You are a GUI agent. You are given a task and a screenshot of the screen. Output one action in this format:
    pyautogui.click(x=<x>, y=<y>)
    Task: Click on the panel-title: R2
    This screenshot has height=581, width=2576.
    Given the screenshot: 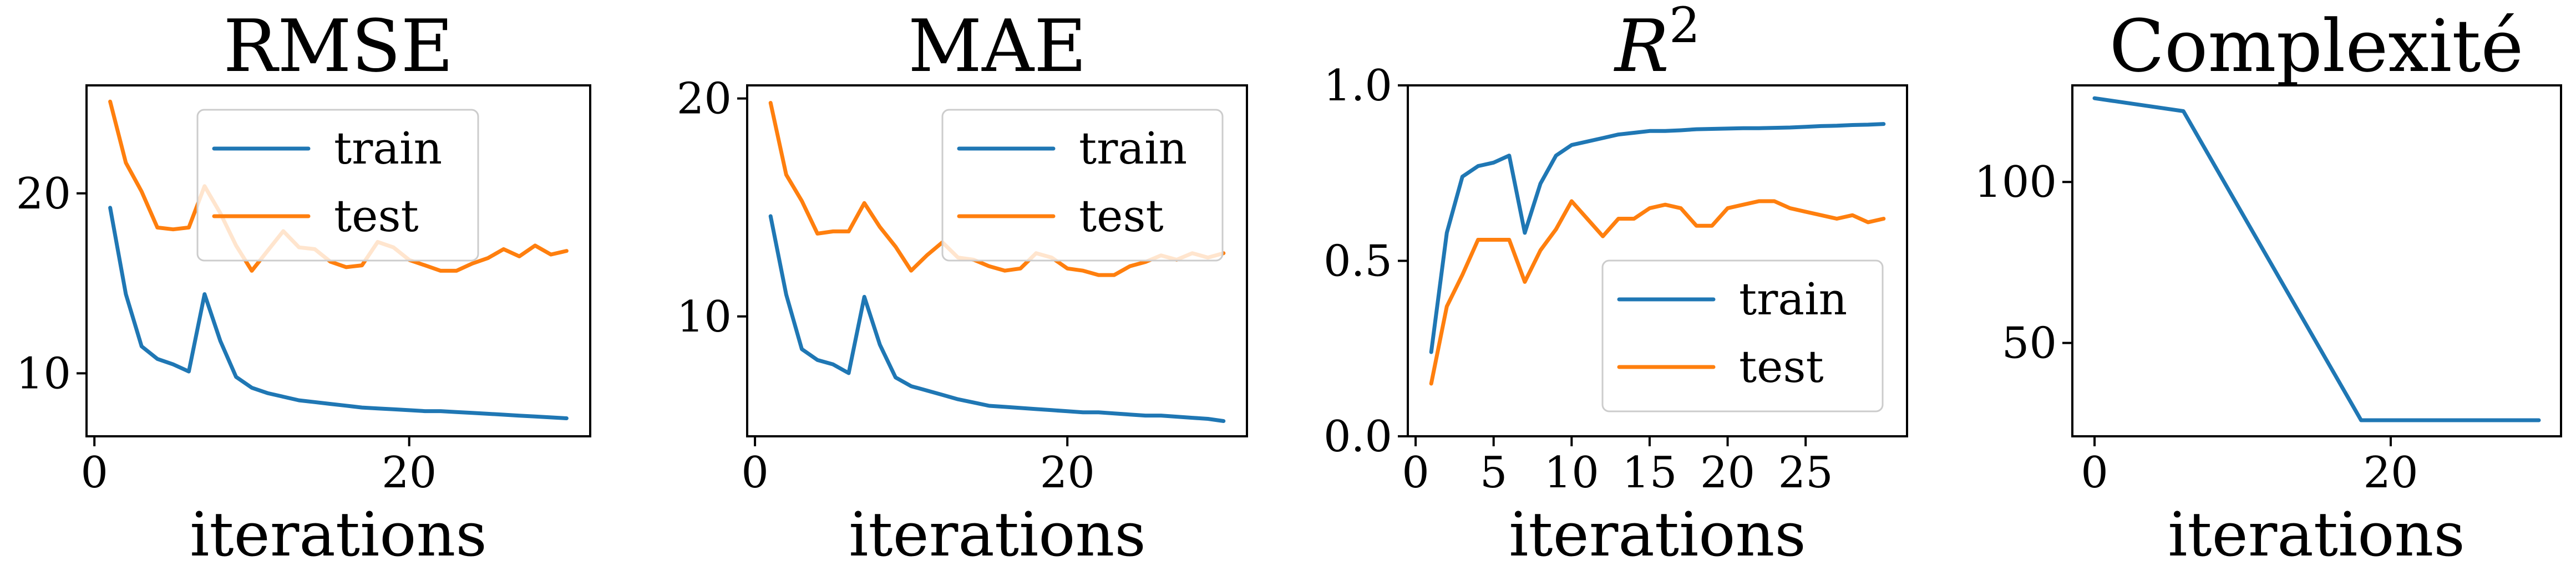 What is the action you would take?
    pyautogui.click(x=1657, y=44)
    